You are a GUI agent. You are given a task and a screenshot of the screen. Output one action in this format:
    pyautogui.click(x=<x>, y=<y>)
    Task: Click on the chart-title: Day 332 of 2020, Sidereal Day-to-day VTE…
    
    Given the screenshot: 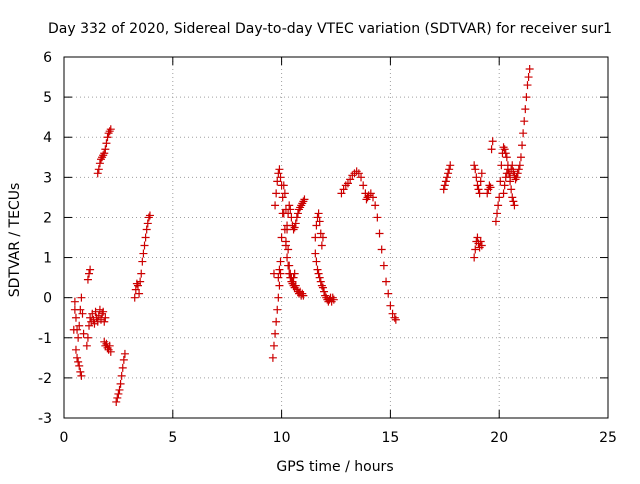 What is the action you would take?
    pyautogui.click(x=330, y=29)
    